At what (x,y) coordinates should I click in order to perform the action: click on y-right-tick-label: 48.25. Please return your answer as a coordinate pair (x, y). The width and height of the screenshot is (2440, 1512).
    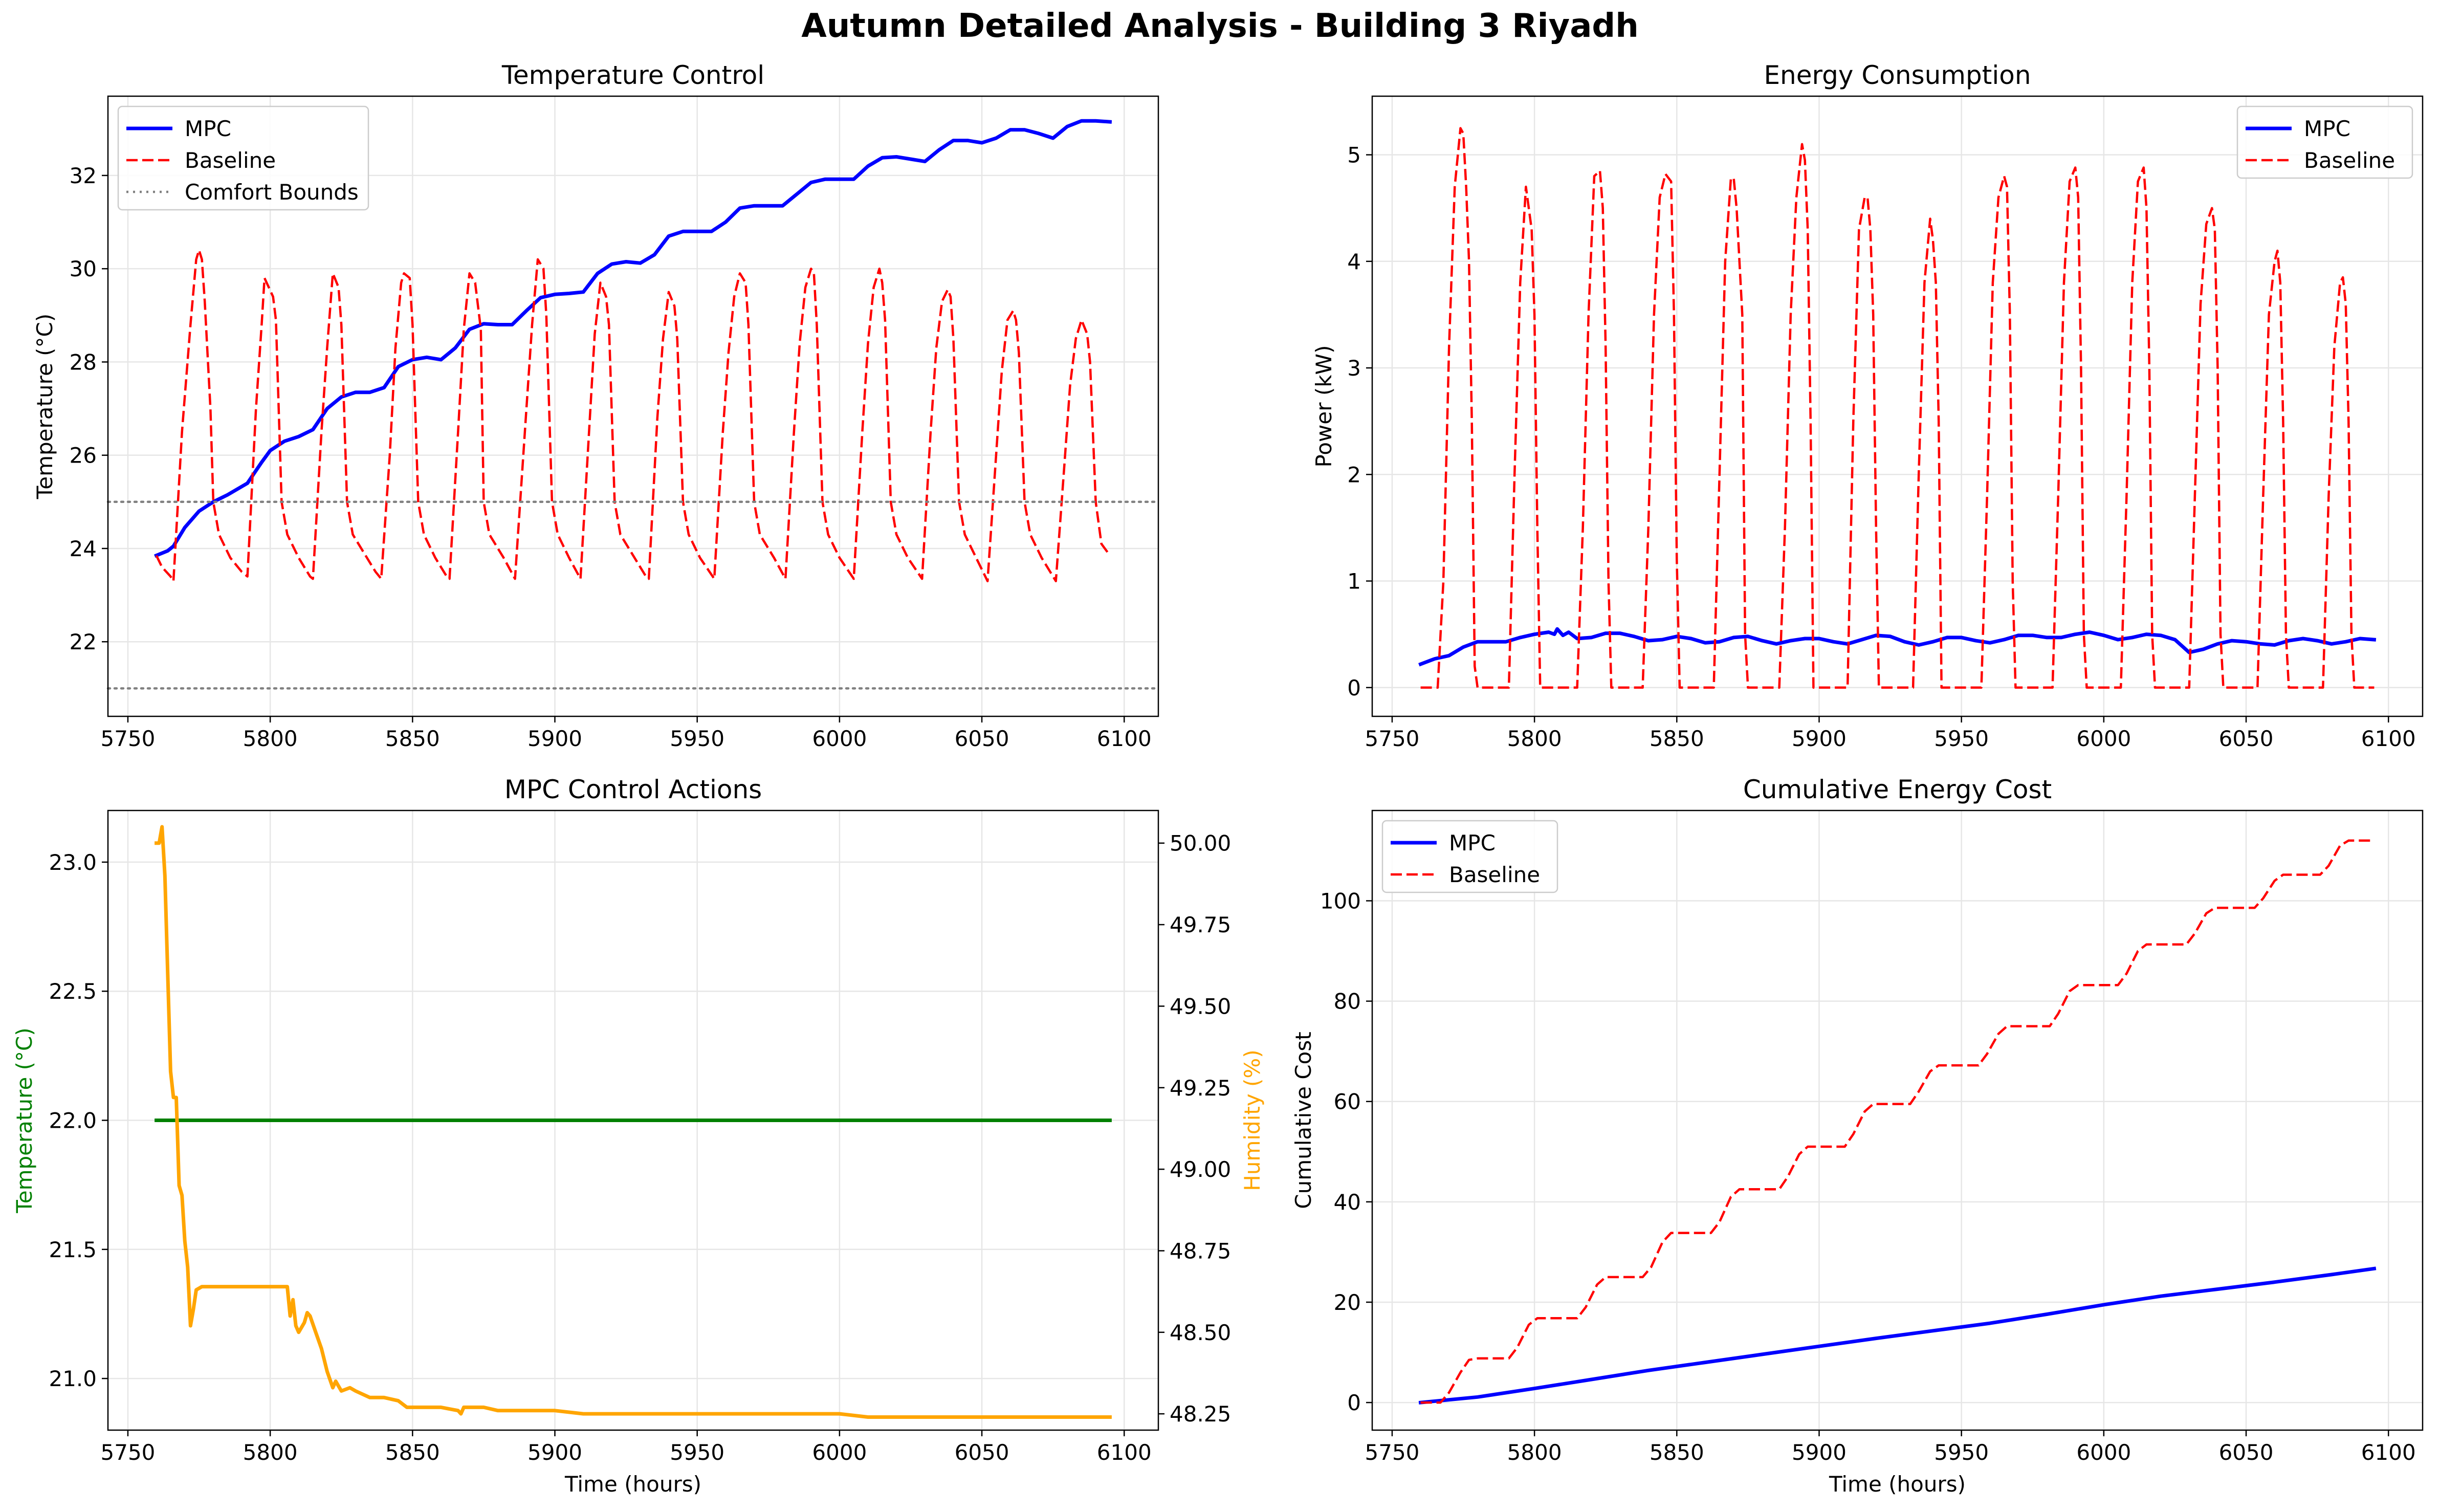
    Looking at the image, I should click on (1200, 1414).